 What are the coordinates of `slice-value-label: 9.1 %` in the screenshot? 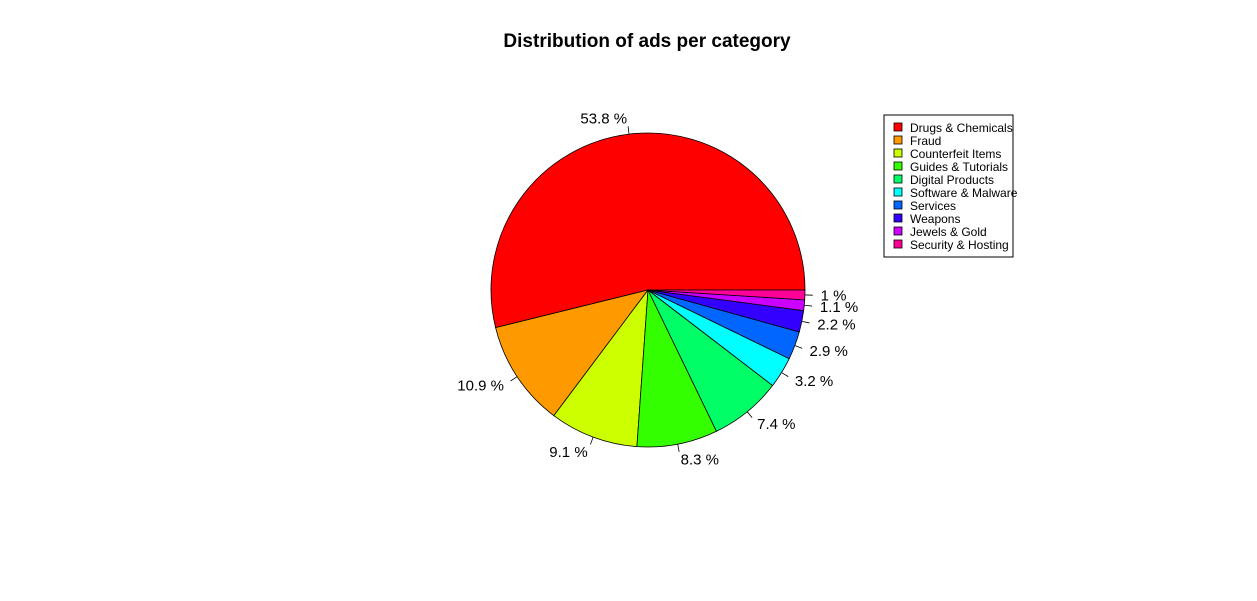 It's located at (568, 452).